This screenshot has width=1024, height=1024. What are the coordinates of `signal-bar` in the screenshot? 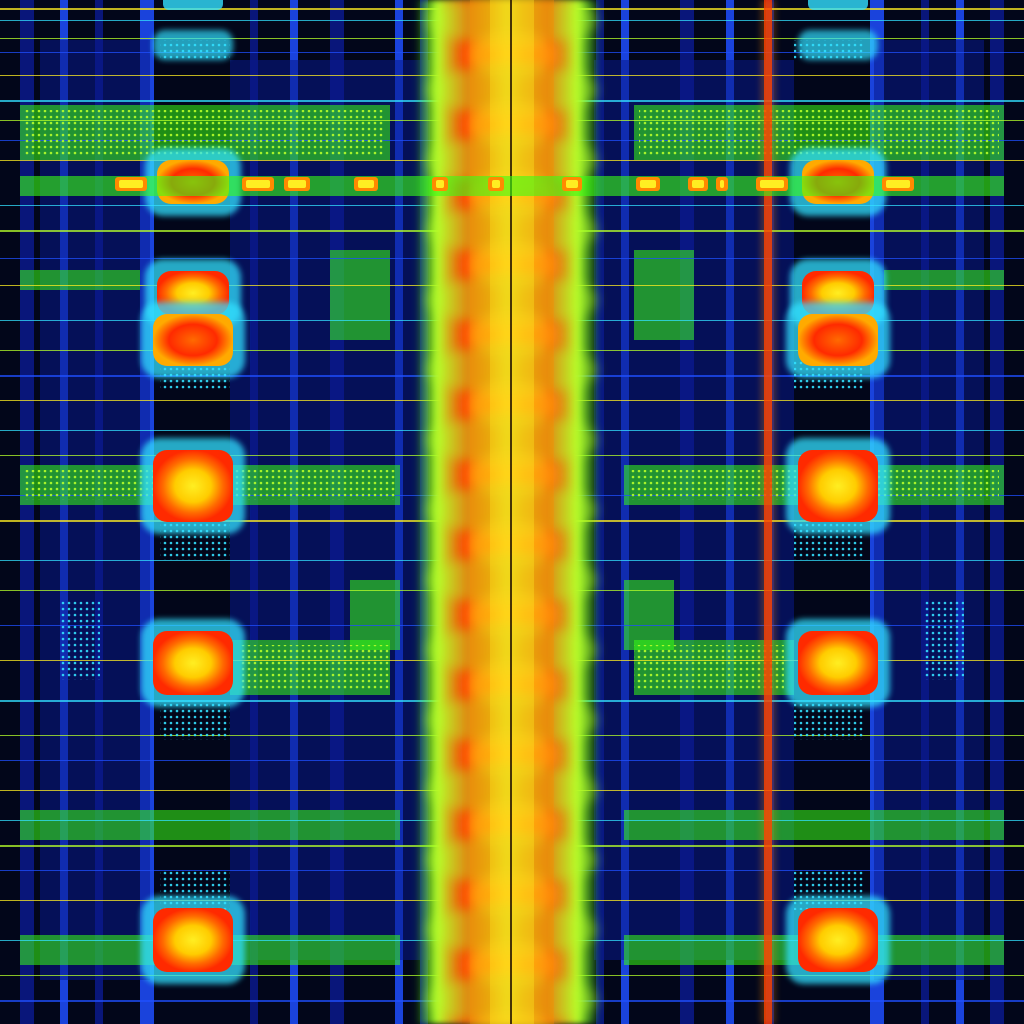 It's located at (512, 186).